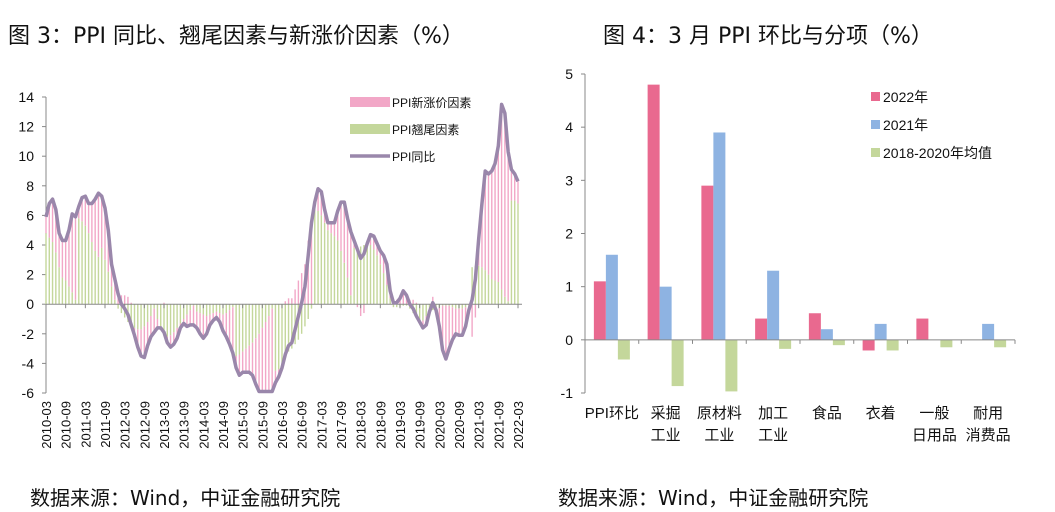 Image resolution: width=1055 pixels, height=512 pixels. What do you see at coordinates (85, 424) in the screenshot?
I see `x-tick-label: 2011-03` at bounding box center [85, 424].